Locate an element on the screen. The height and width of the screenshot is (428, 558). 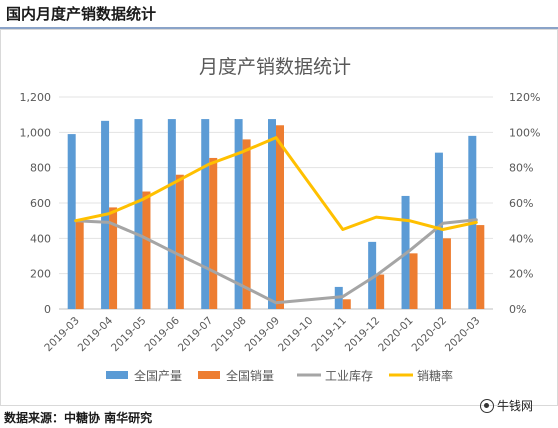
x-tick-label: 2019-07 is located at coordinates (196, 335).